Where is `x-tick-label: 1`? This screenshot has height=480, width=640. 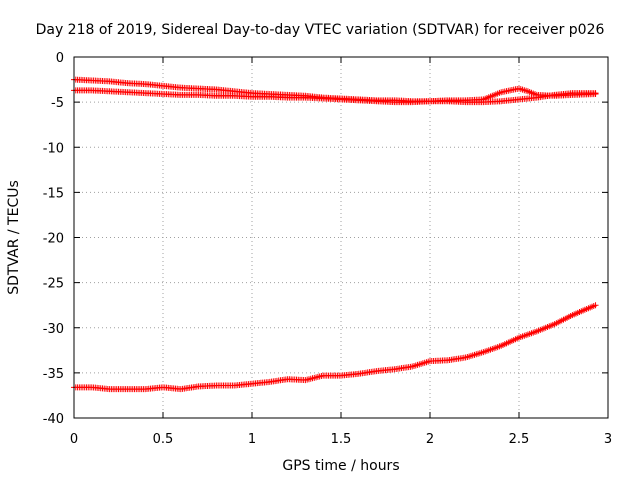
x-tick-label: 1 is located at coordinates (252, 439).